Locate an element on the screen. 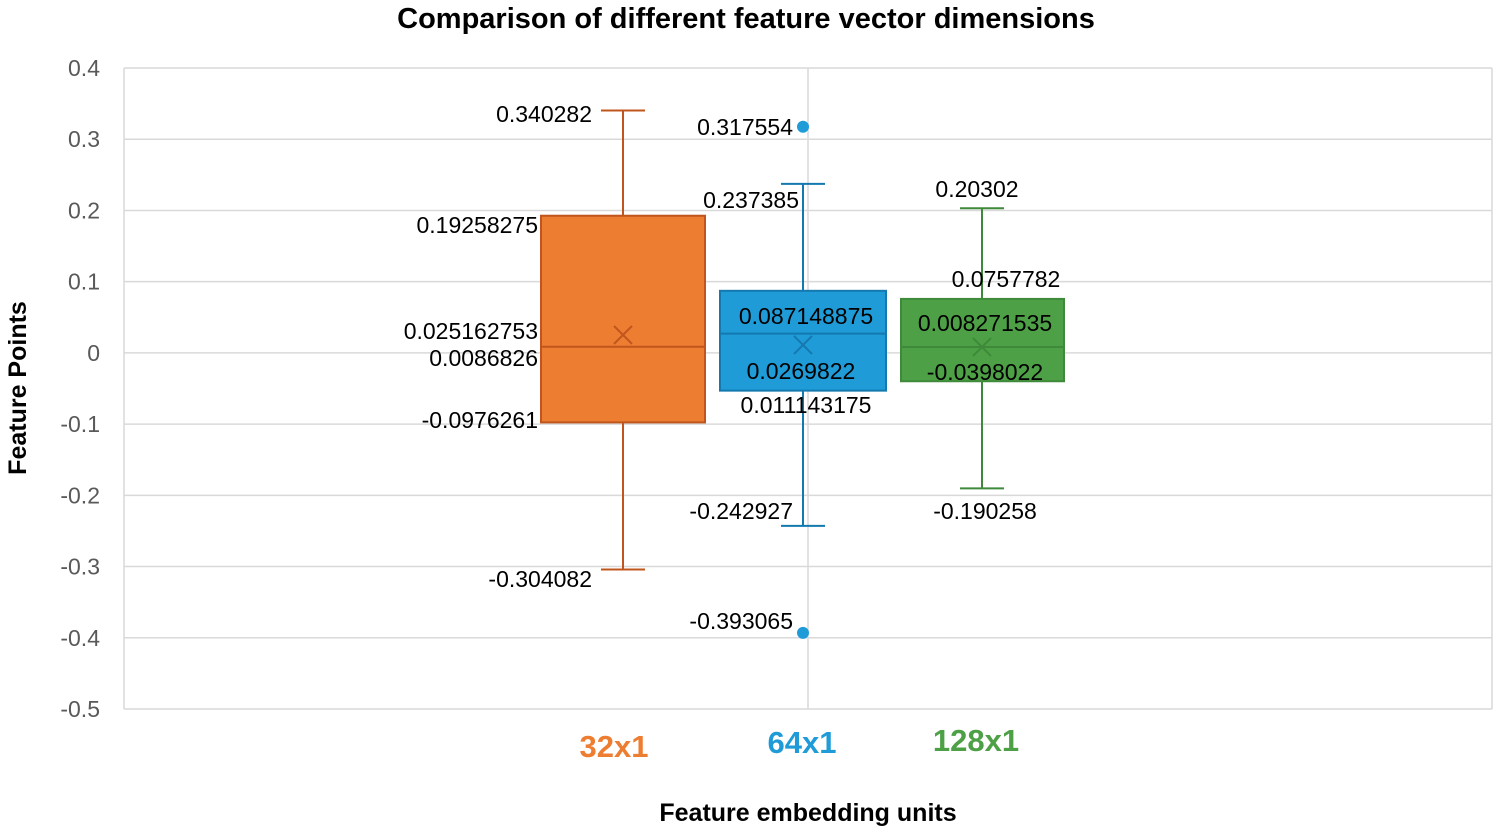 This screenshot has width=1500, height=833. mean-marker-b-32x1 is located at coordinates (623, 335).